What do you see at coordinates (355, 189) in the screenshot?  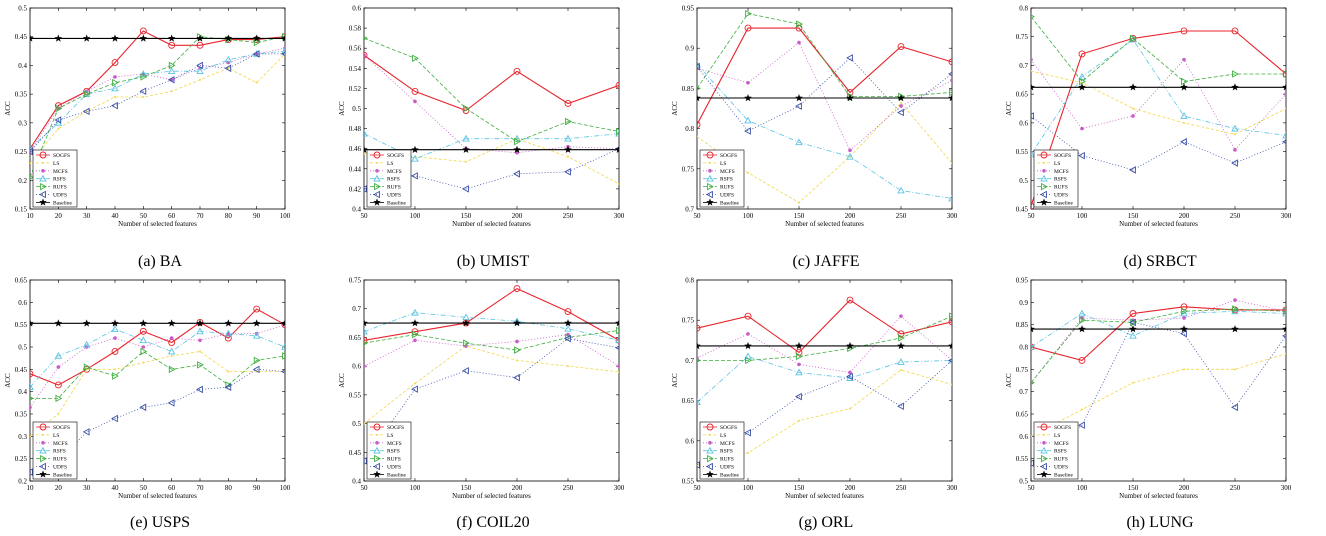 I see `y-tick-label: 0.42` at bounding box center [355, 189].